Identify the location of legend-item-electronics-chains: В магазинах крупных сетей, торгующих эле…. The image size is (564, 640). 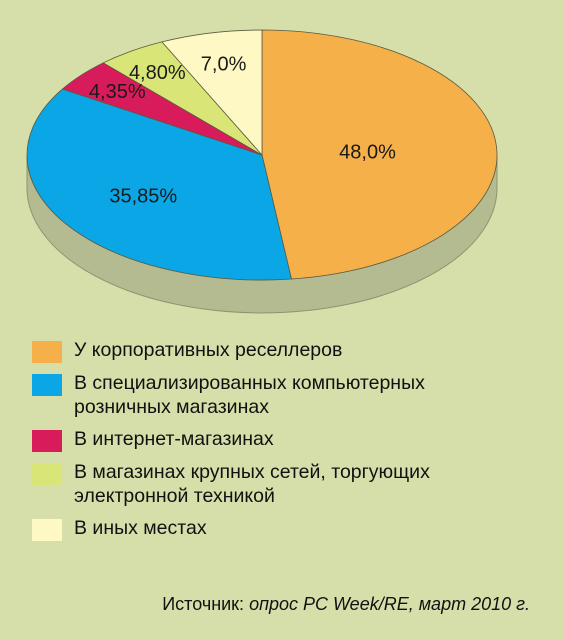
(287, 484).